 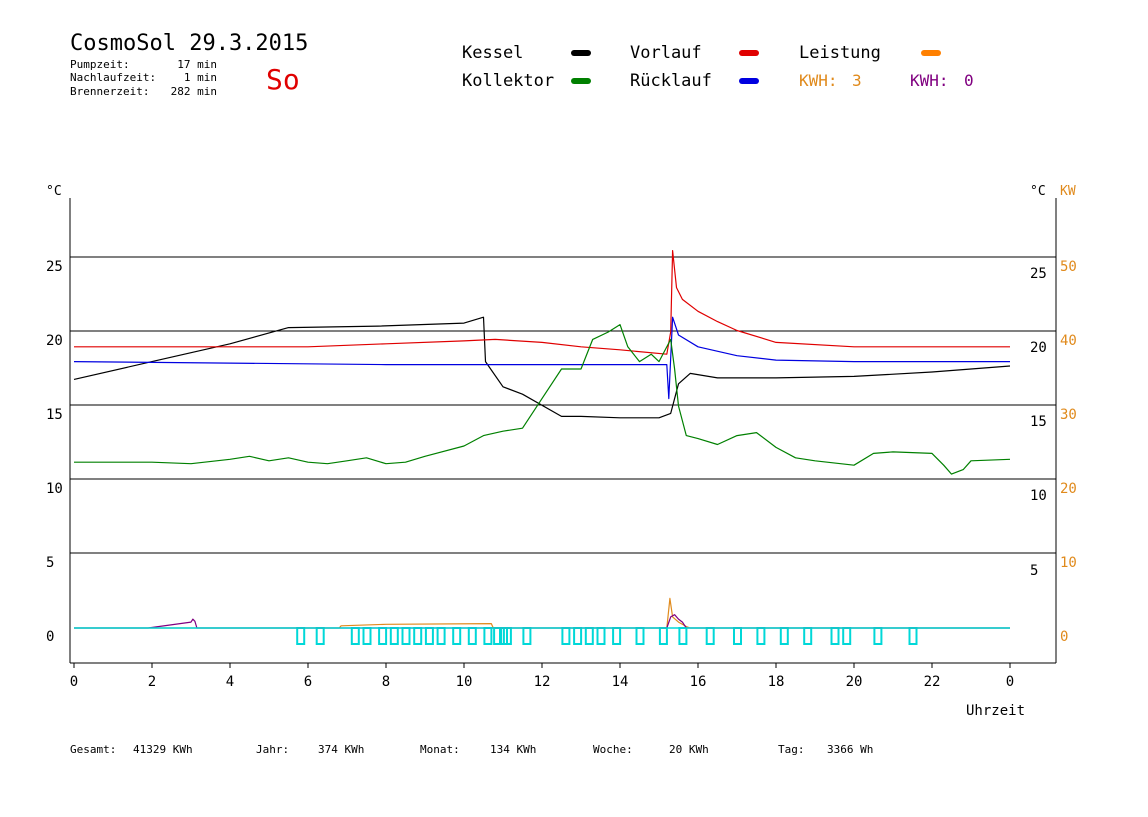 I want to click on right-c-tick-label: 10, so click(x=1038, y=496).